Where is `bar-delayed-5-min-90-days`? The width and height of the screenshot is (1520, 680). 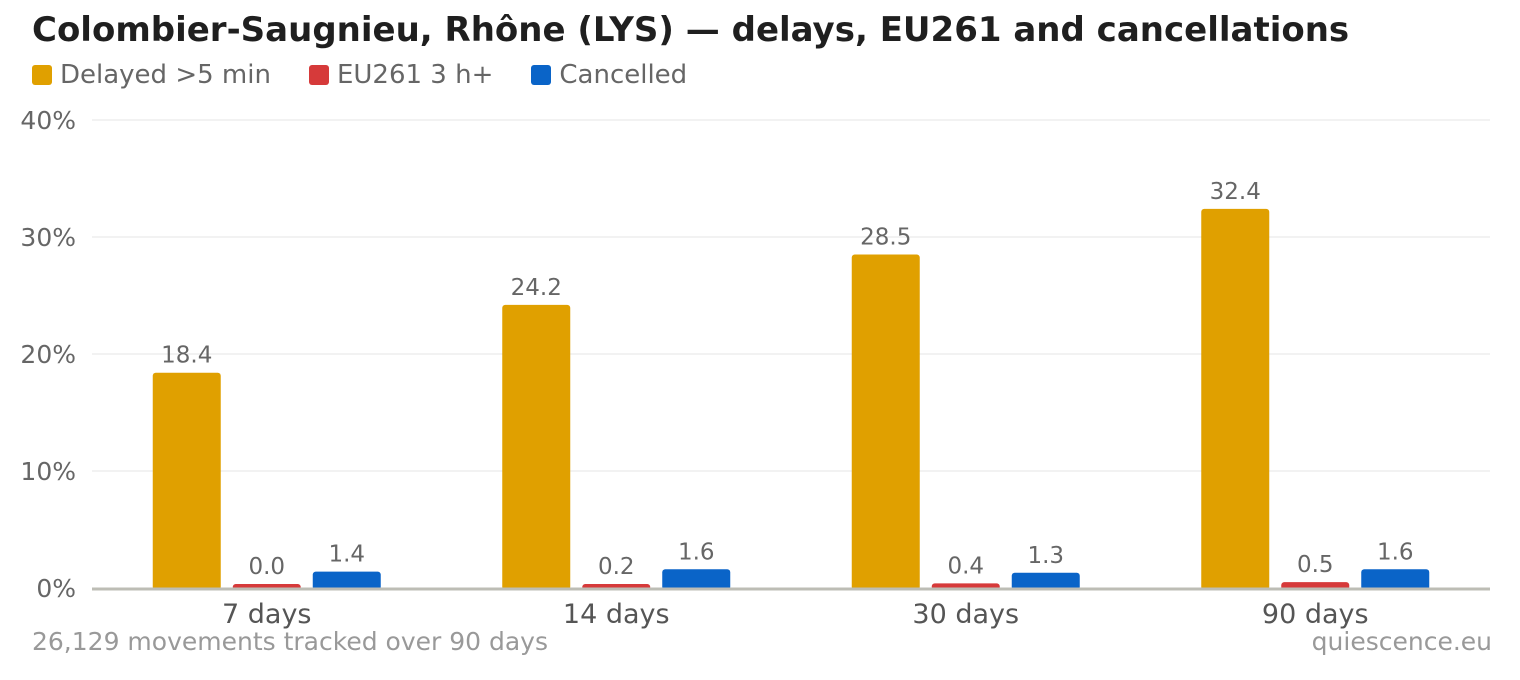
bar-delayed-5-min-90-days is located at coordinates (1235, 399).